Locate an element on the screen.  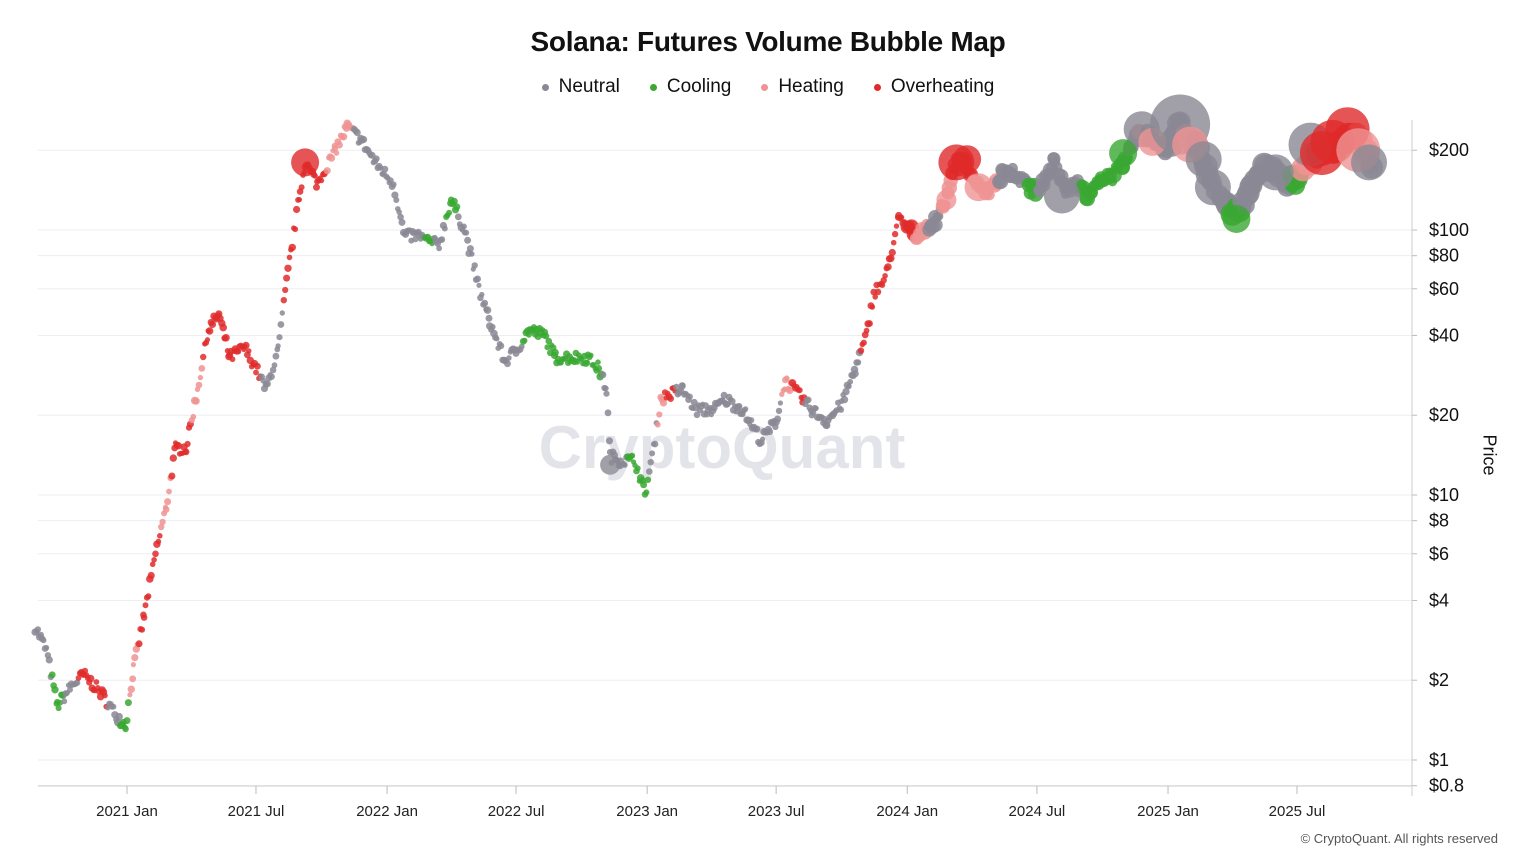
y-tick-label: $2 is located at coordinates (1439, 680).